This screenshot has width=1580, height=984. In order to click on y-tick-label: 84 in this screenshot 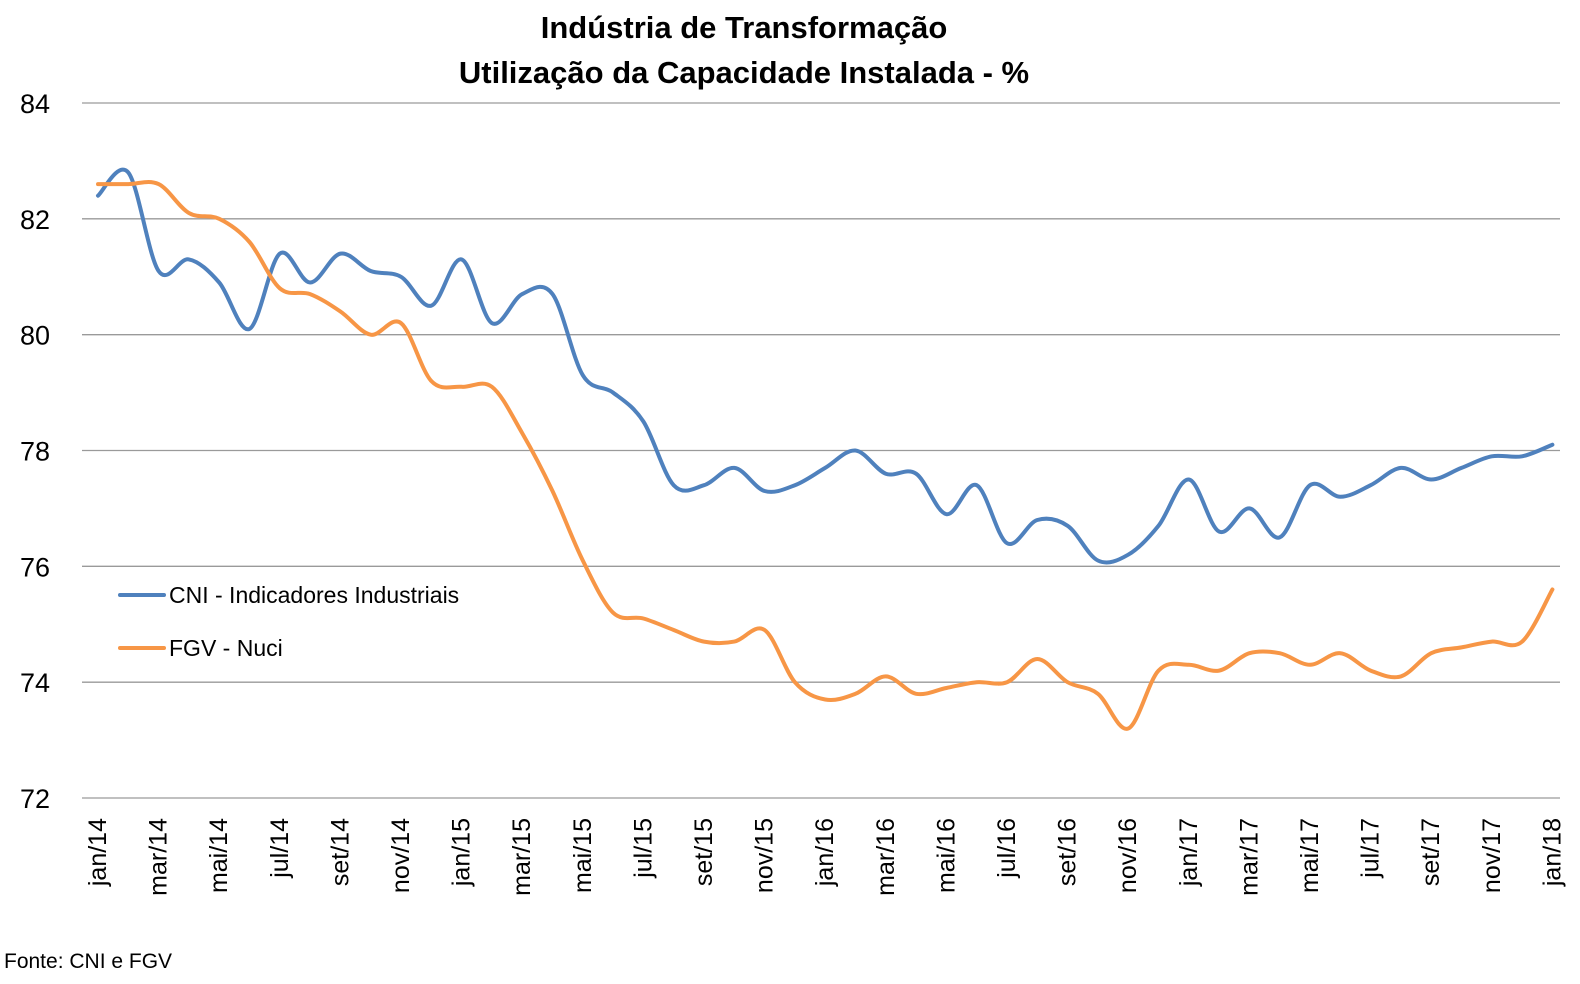, I will do `click(35, 104)`.